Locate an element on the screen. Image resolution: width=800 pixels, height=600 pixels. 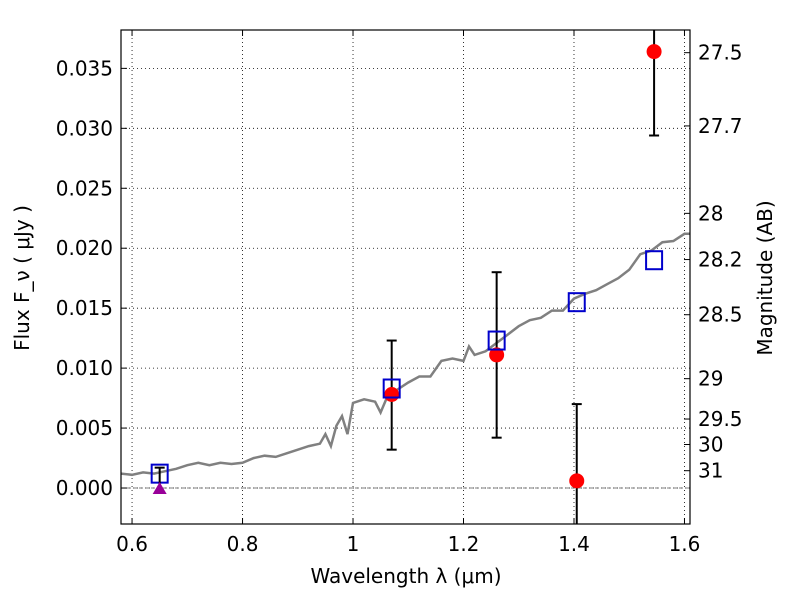
x-tick-label: 1.2 is located at coordinates (464, 544).